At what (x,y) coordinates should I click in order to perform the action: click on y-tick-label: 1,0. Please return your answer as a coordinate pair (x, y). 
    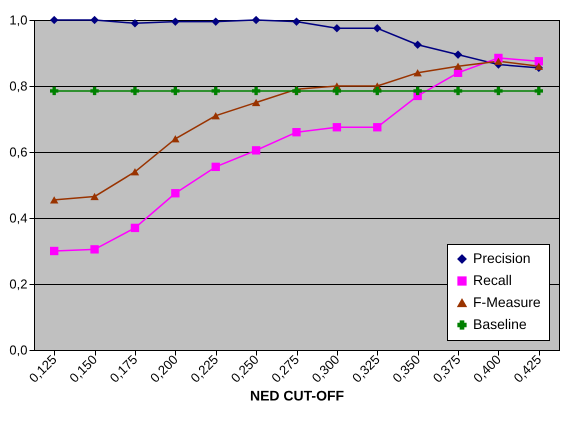
    Looking at the image, I should click on (18, 20).